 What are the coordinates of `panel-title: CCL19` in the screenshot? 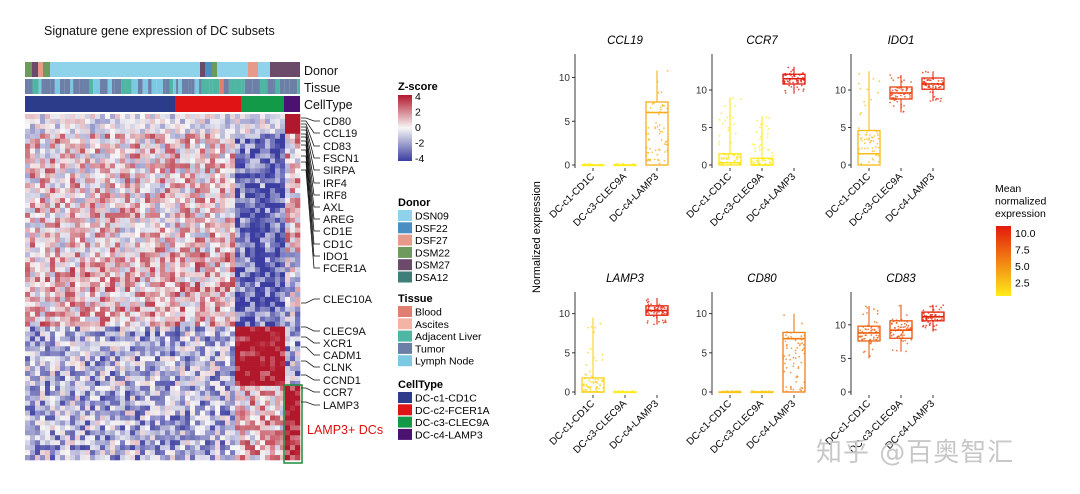 It's located at (625, 41).